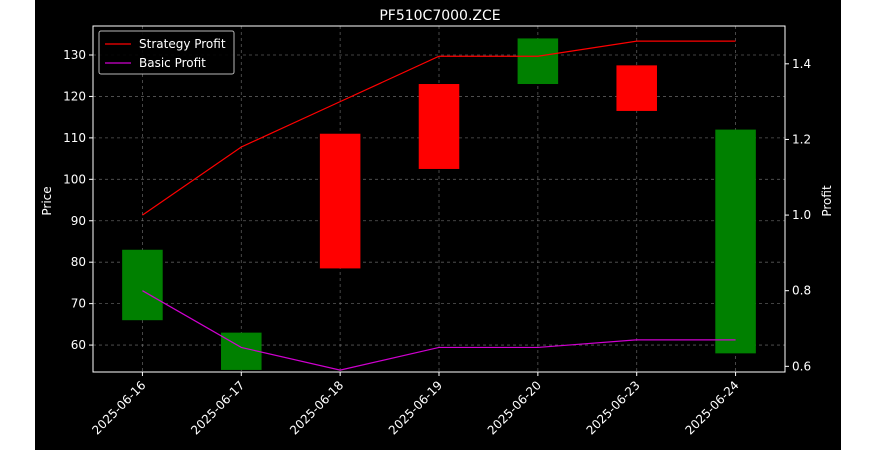 This screenshot has height=454, width=878. I want to click on right-tick-label: 0.8, so click(801, 291).